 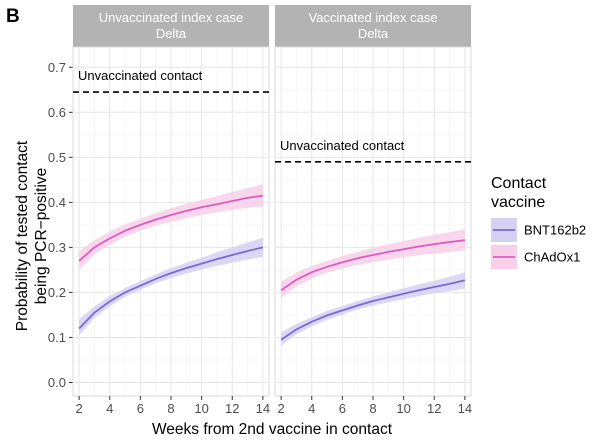 What do you see at coordinates (13, 16) in the screenshot?
I see `panel-label: B` at bounding box center [13, 16].